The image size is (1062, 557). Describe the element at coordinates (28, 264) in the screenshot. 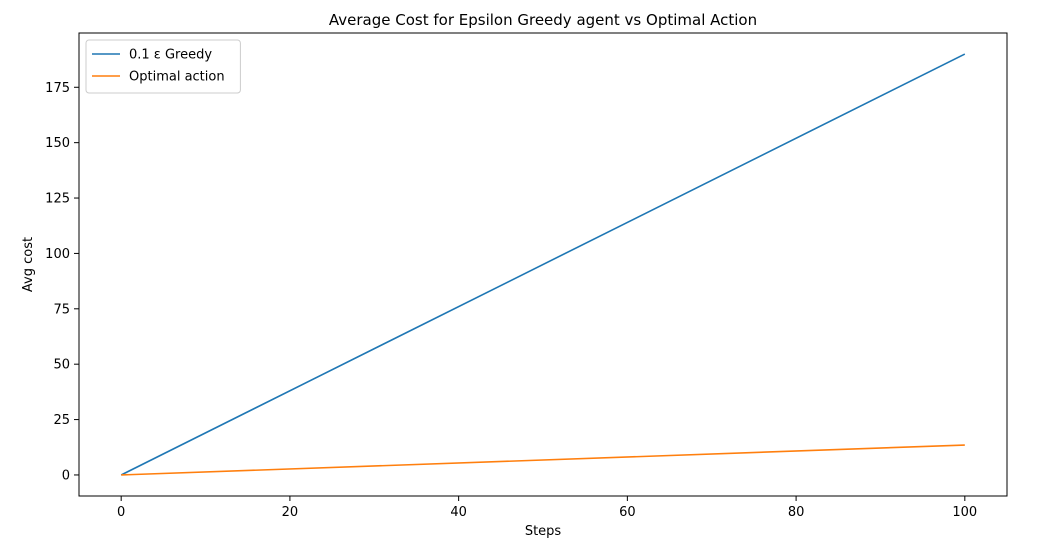

I see `y-axis-label: Avg cost` at that location.